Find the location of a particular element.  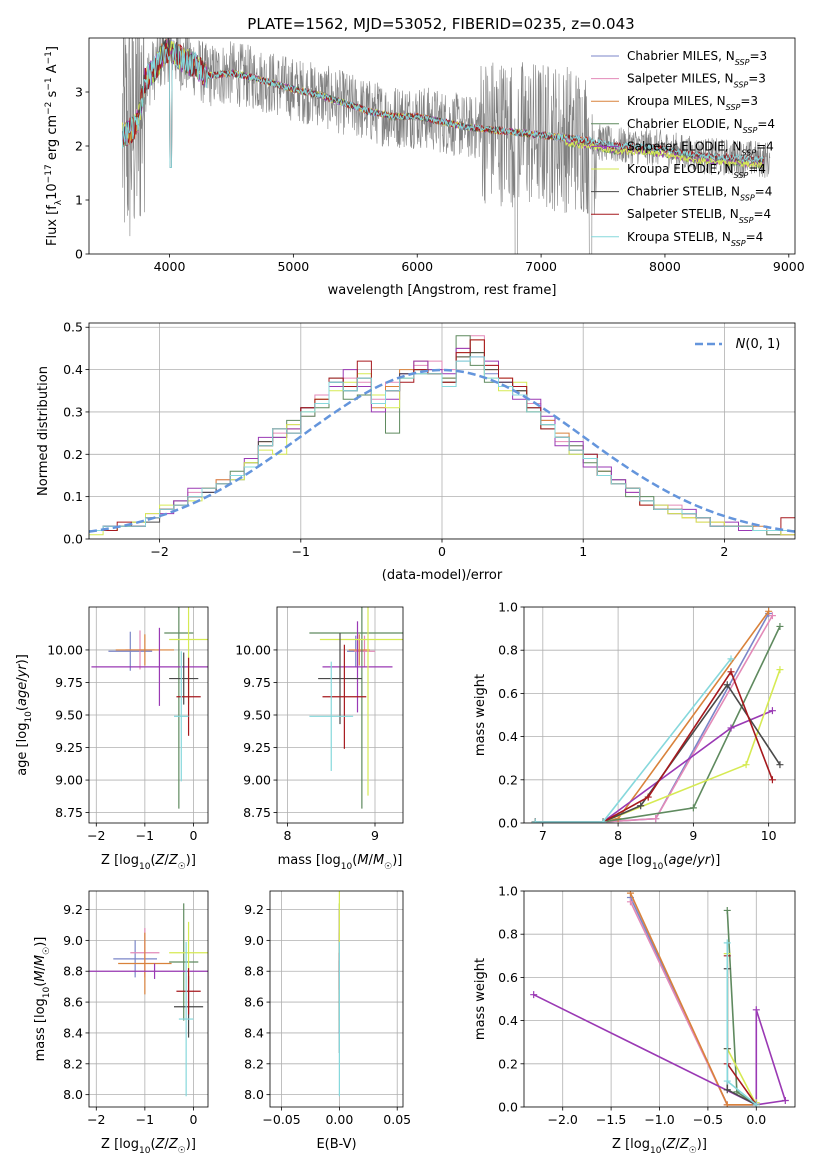

y-axis-label: Normed distribution is located at coordinates (43, 431).